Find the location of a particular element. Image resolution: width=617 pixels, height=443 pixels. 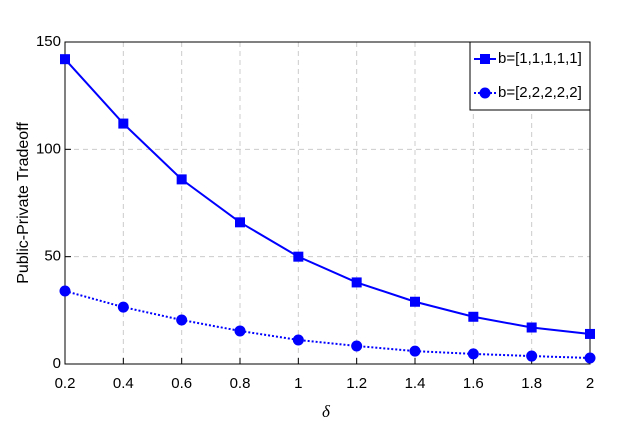

y-tick-label: 150 is located at coordinates (48, 41).